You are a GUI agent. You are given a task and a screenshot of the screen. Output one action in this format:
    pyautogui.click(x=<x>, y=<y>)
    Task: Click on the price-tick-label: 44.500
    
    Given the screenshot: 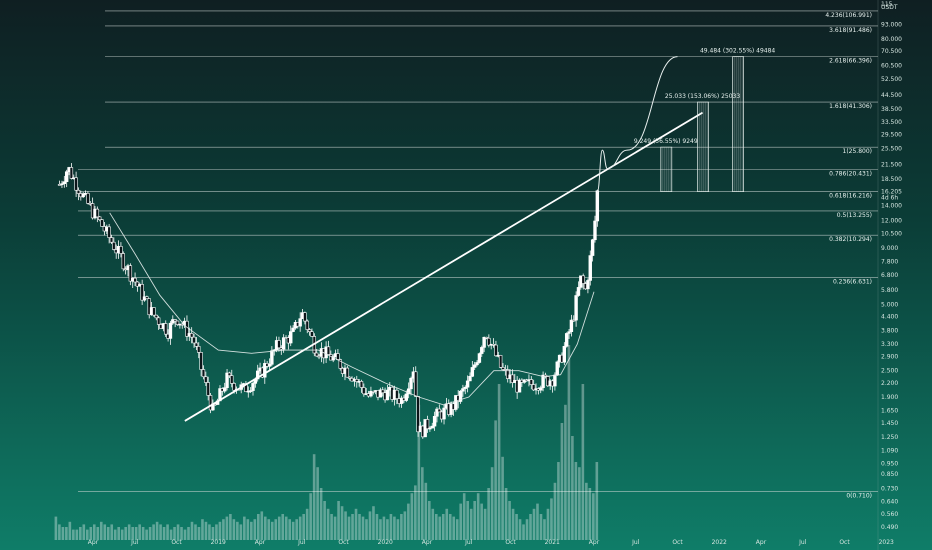 What is the action you would take?
    pyautogui.click(x=891, y=95)
    